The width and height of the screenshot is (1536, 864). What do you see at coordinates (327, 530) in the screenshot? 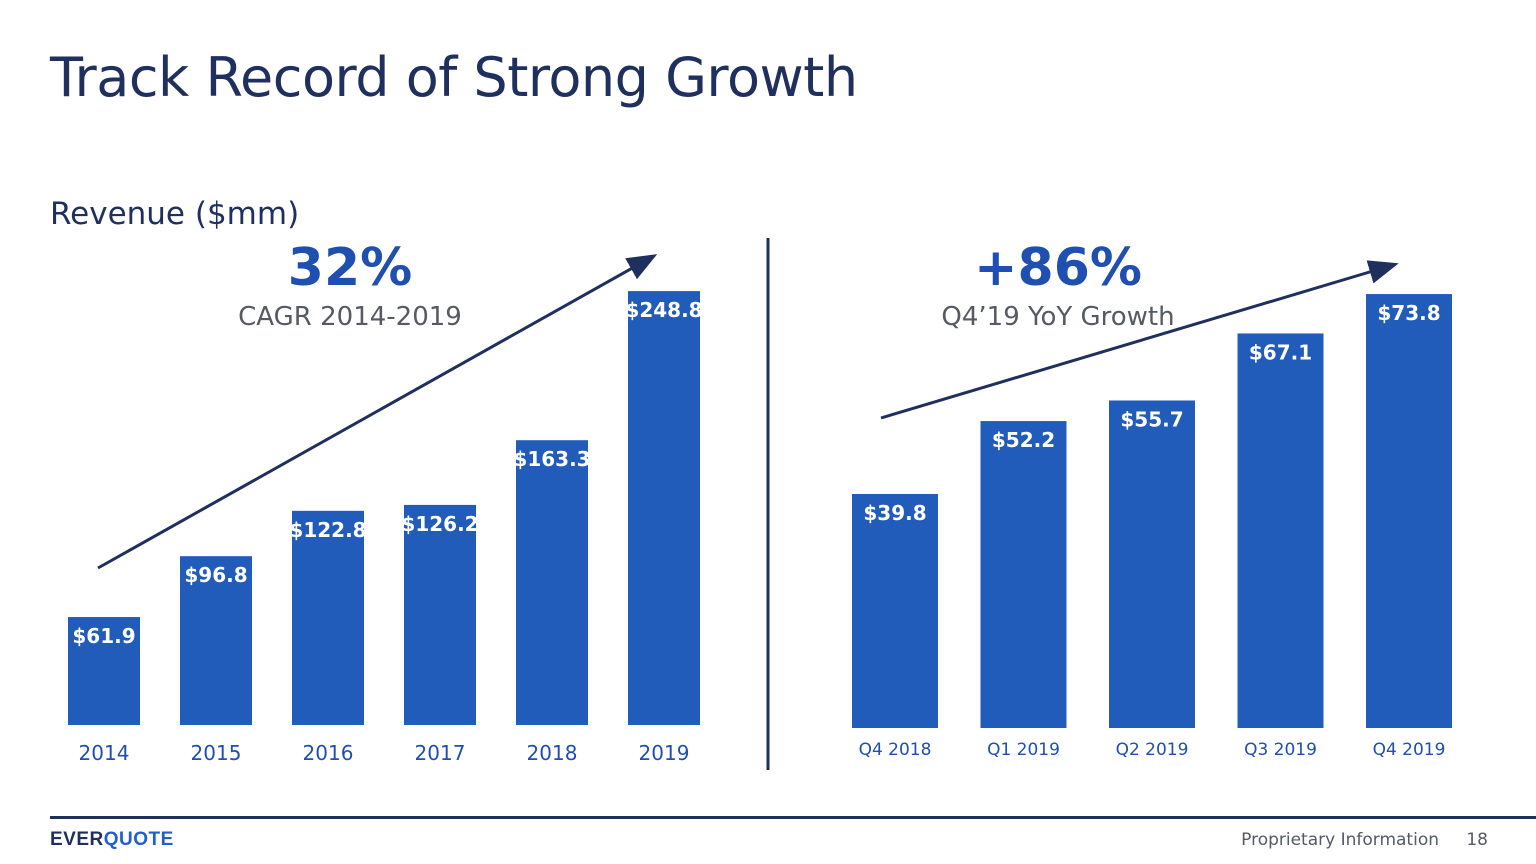
I see `annual-bar-value-label: $122.8` at bounding box center [327, 530].